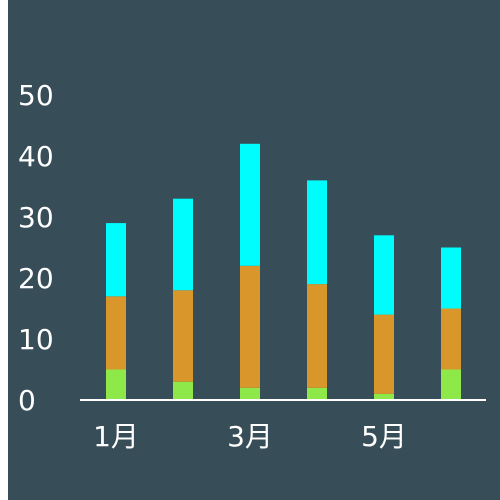 The image size is (500, 500). Describe the element at coordinates (27, 400) in the screenshot. I see `y-tick-label: 0` at that location.